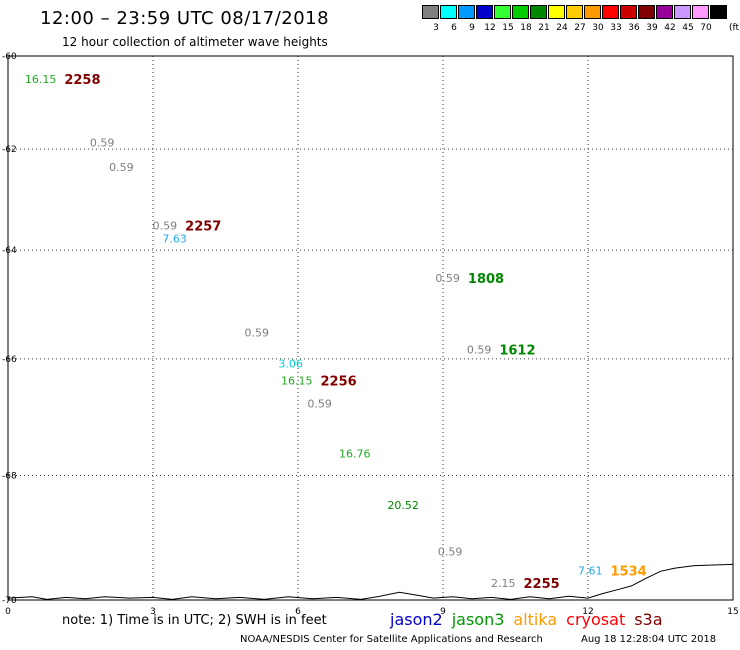 The image size is (740, 650). I want to click on pass-time-label: 1534, so click(629, 571).